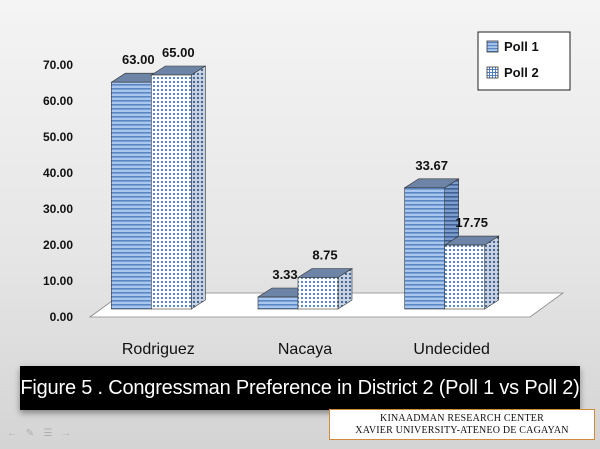  I want to click on y-tick-label: 50.00, so click(58, 137).